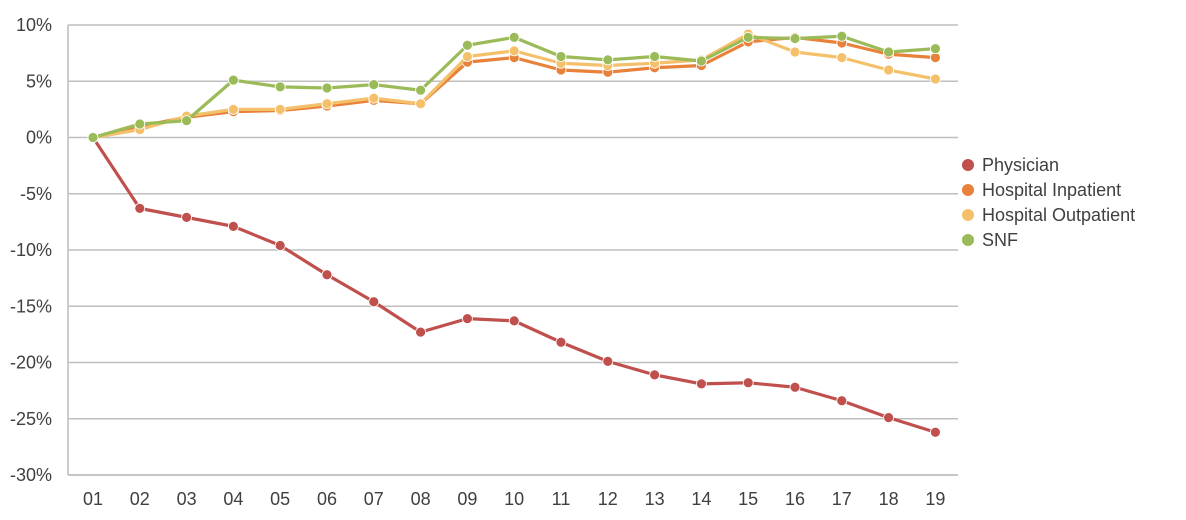  I want to click on y-tick-label: 10%, so click(34, 25).